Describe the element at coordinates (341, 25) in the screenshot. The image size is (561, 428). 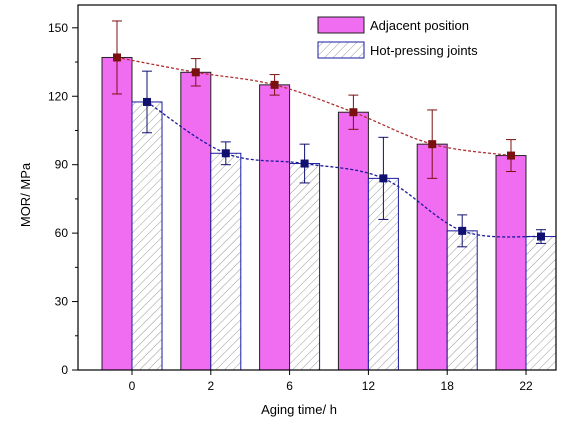
I see `legend-swatch-adjacent` at that location.